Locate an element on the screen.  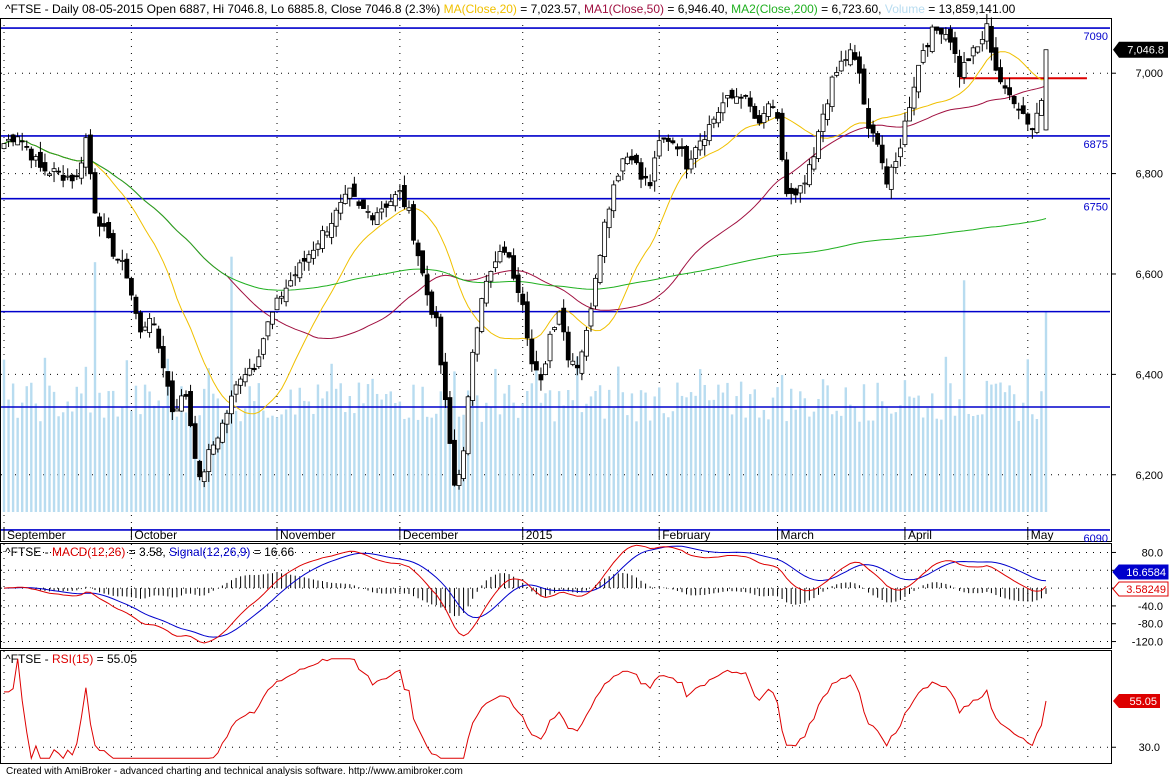
price-axis-label: 6,200 is located at coordinates (1149, 476).